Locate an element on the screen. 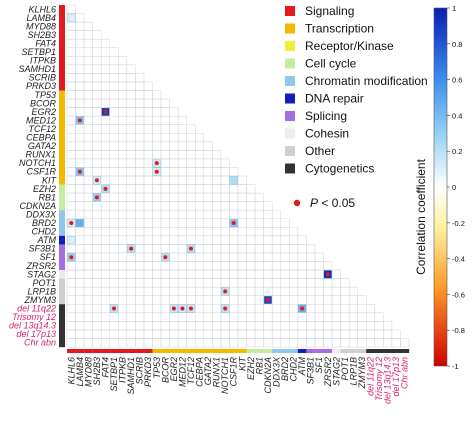 This screenshot has height=429, width=474. legend-label: Cohesin is located at coordinates (327, 134).